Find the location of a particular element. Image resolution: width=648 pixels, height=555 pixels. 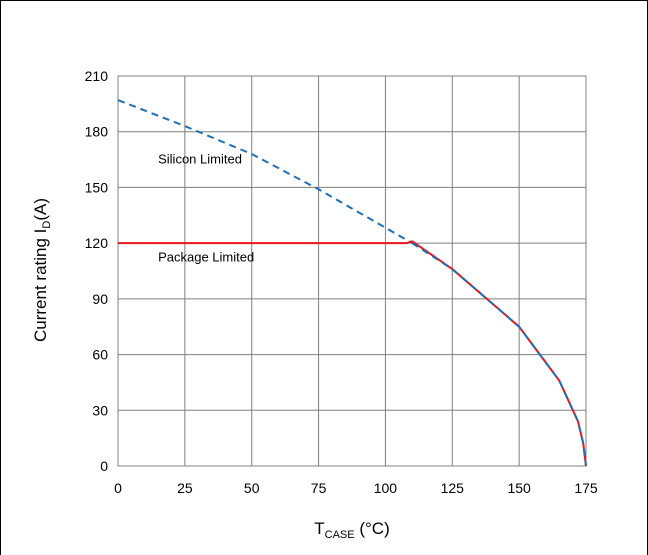

x-axis-title: TCASE (°C) is located at coordinates (351, 530).